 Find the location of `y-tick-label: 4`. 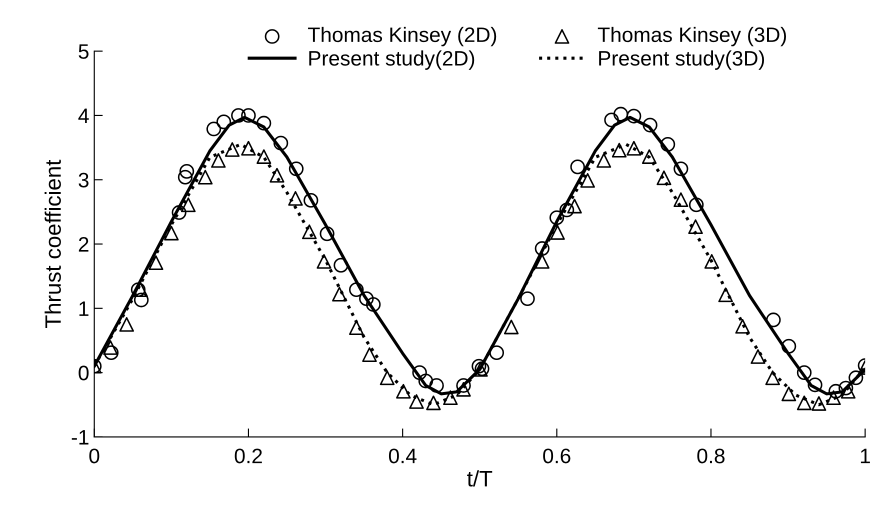

y-tick-label: 4 is located at coordinates (83, 115).